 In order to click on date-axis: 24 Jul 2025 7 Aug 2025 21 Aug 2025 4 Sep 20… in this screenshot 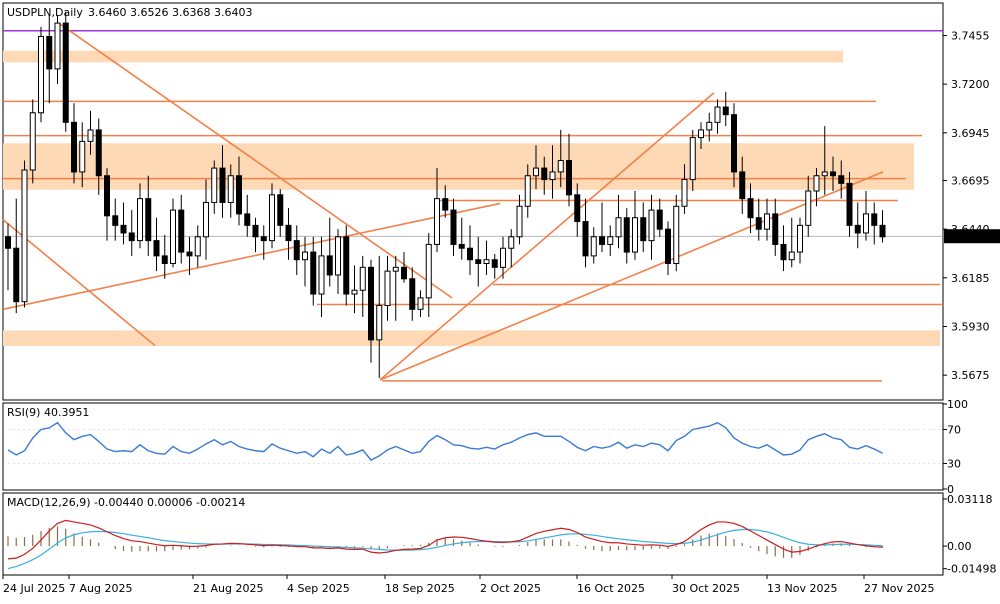, I will do `click(468, 585)`.